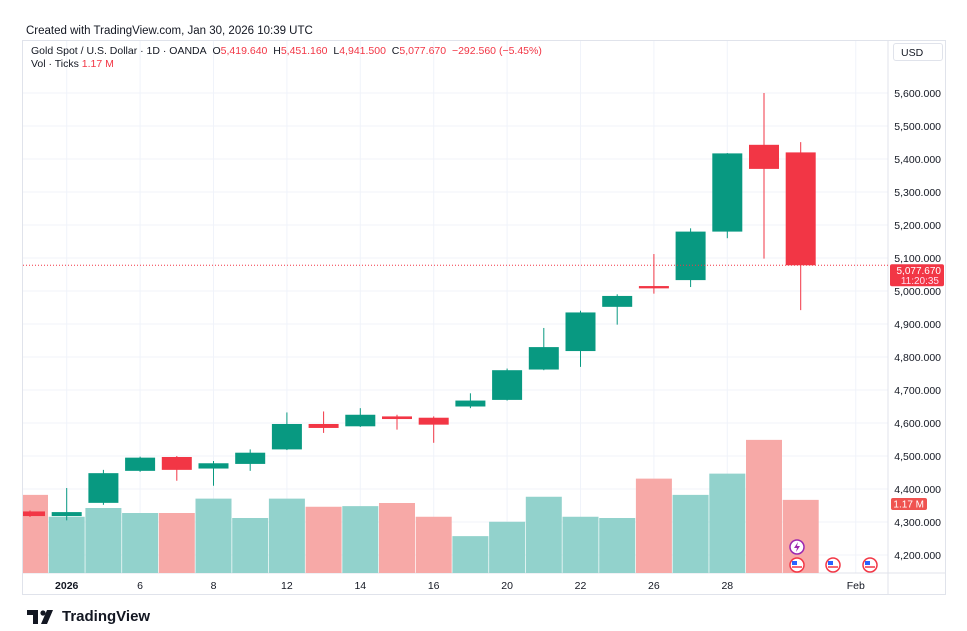 The image size is (967, 631). I want to click on volume-label: Vol · Ticks, so click(55, 64).